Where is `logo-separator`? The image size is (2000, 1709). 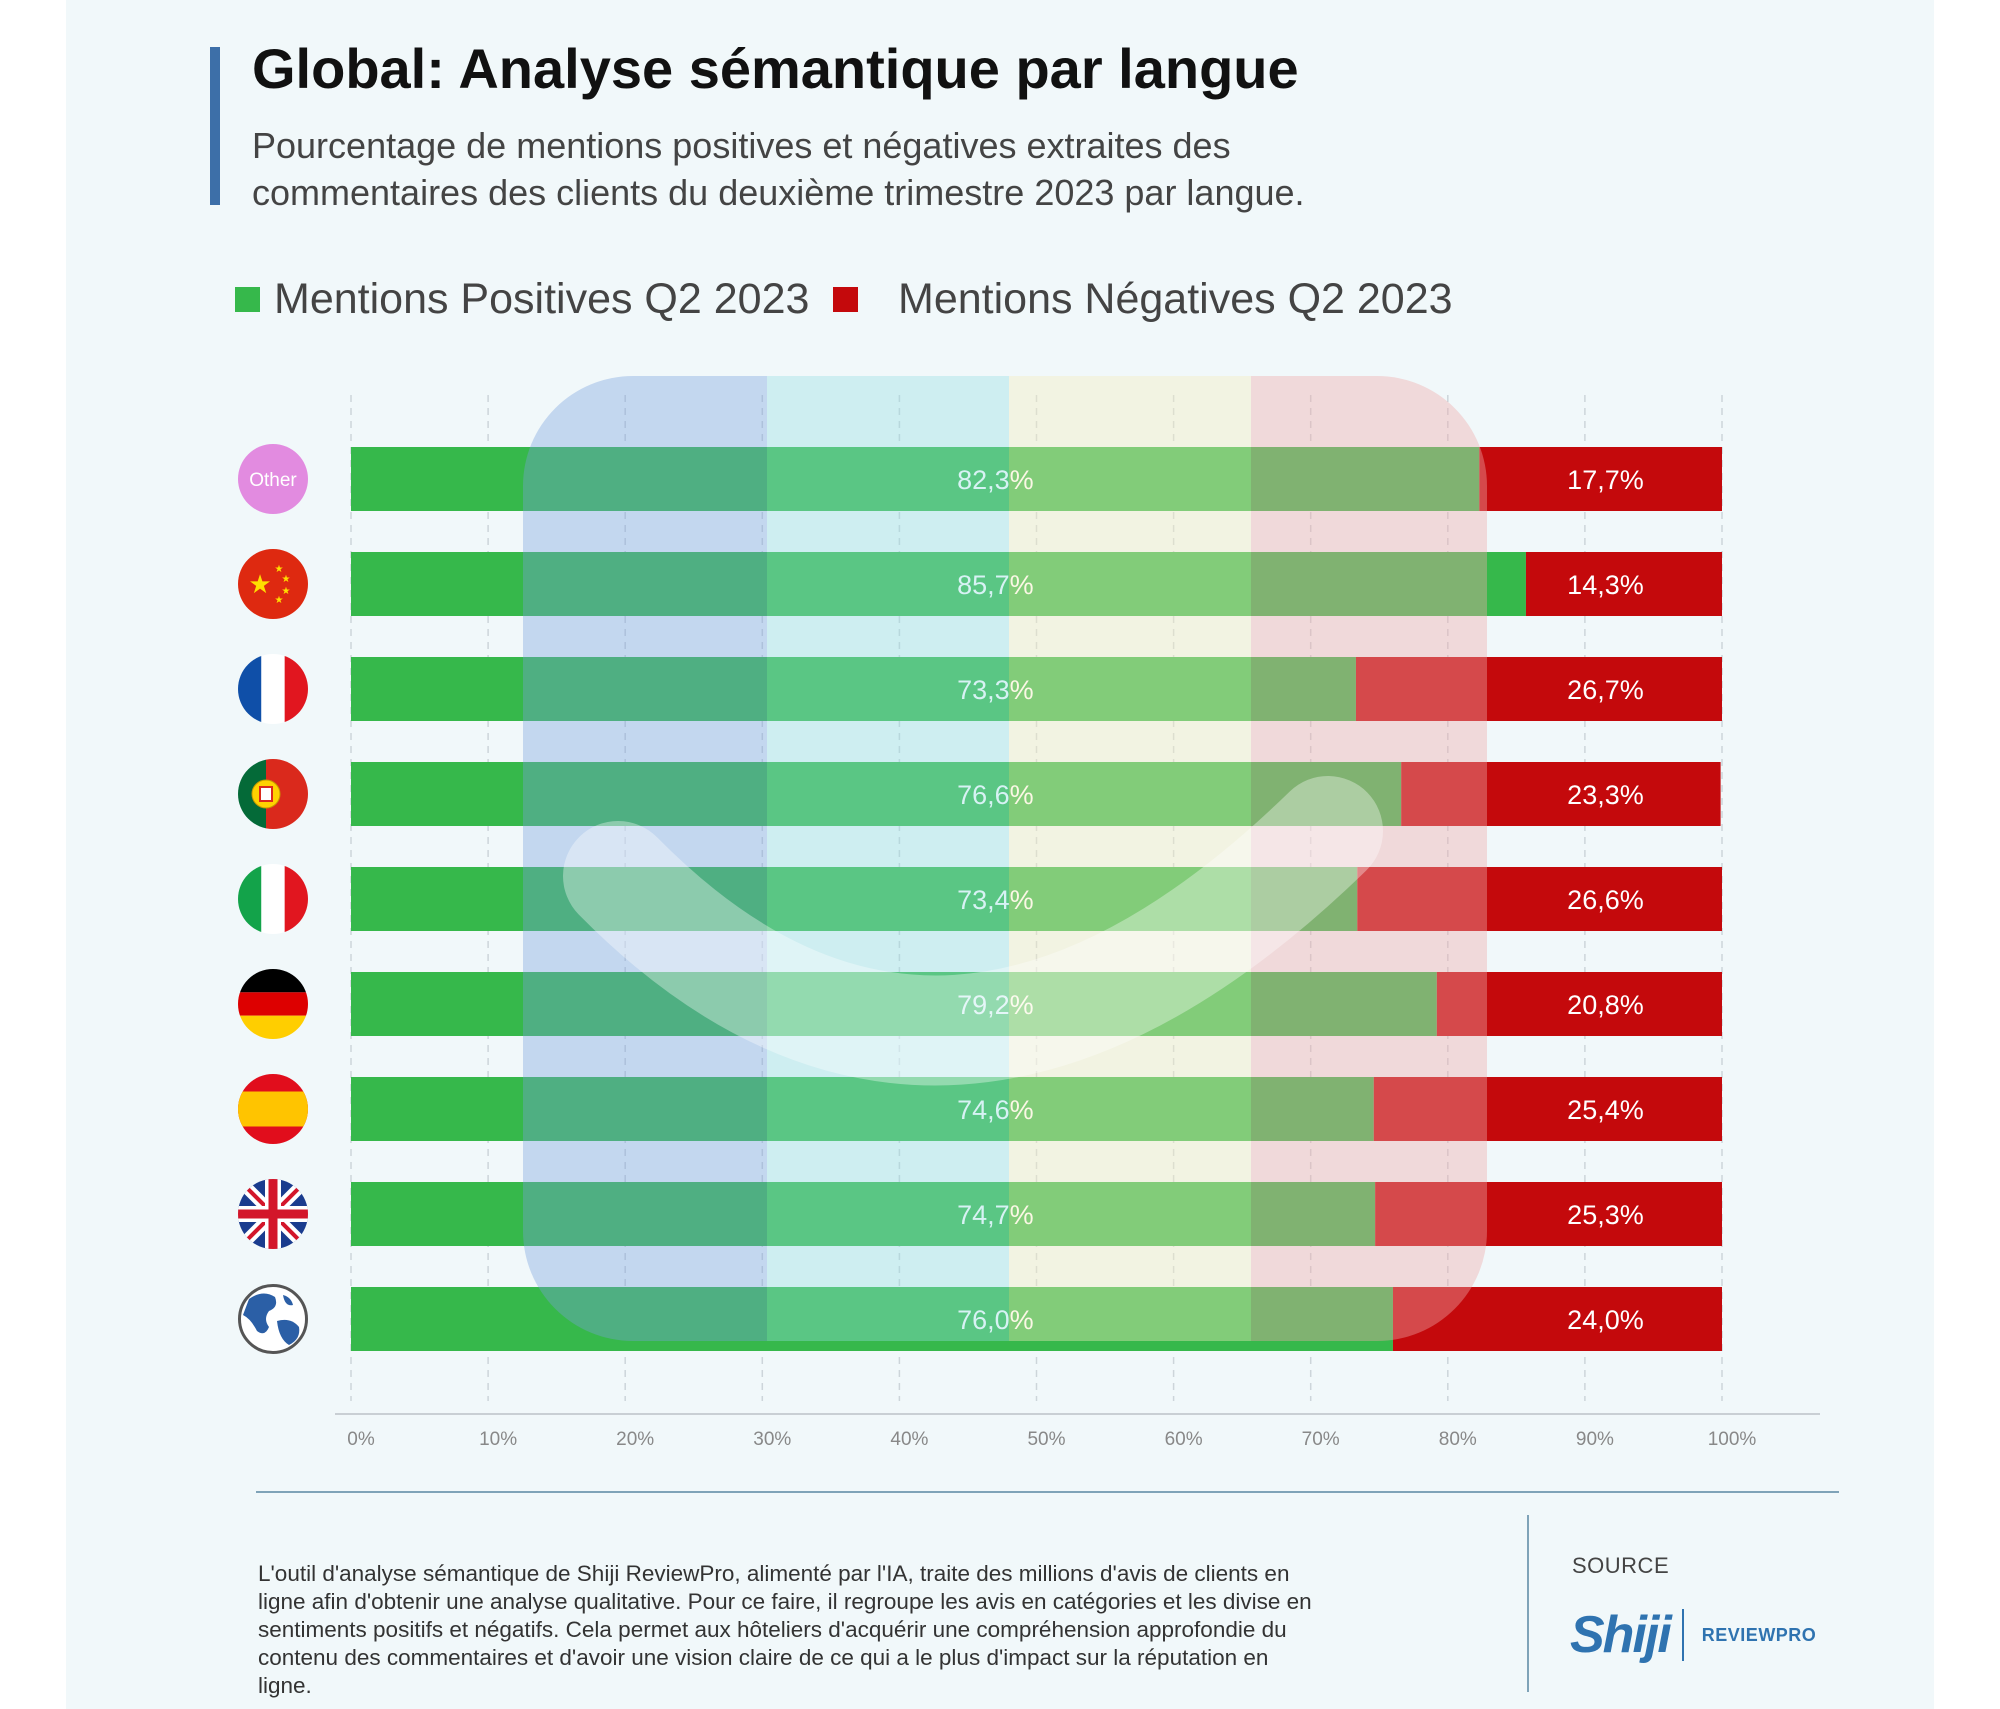
logo-separator is located at coordinates (1682, 1635).